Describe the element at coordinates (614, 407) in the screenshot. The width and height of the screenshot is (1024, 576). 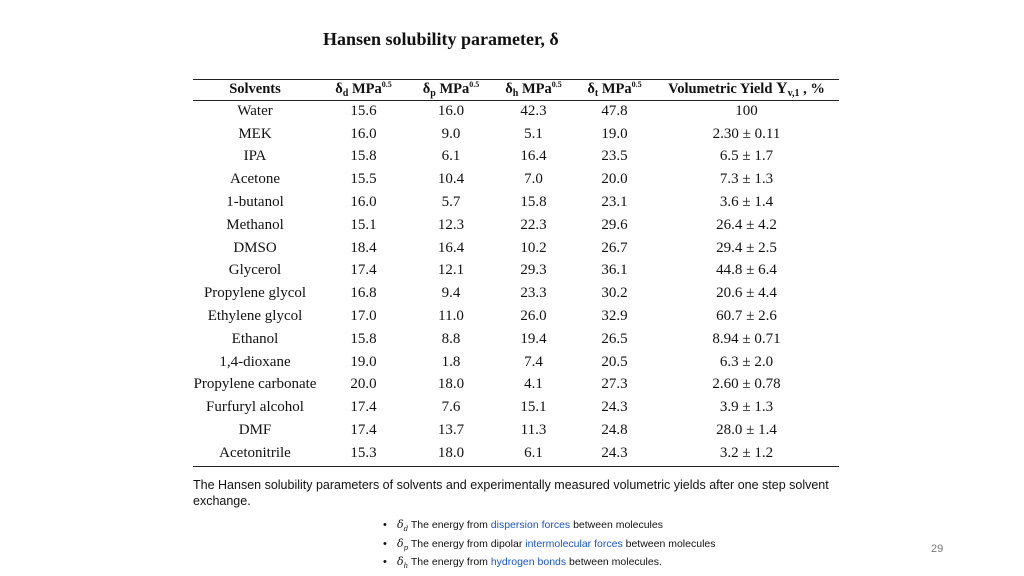
I see `cell-dt: 24.3` at that location.